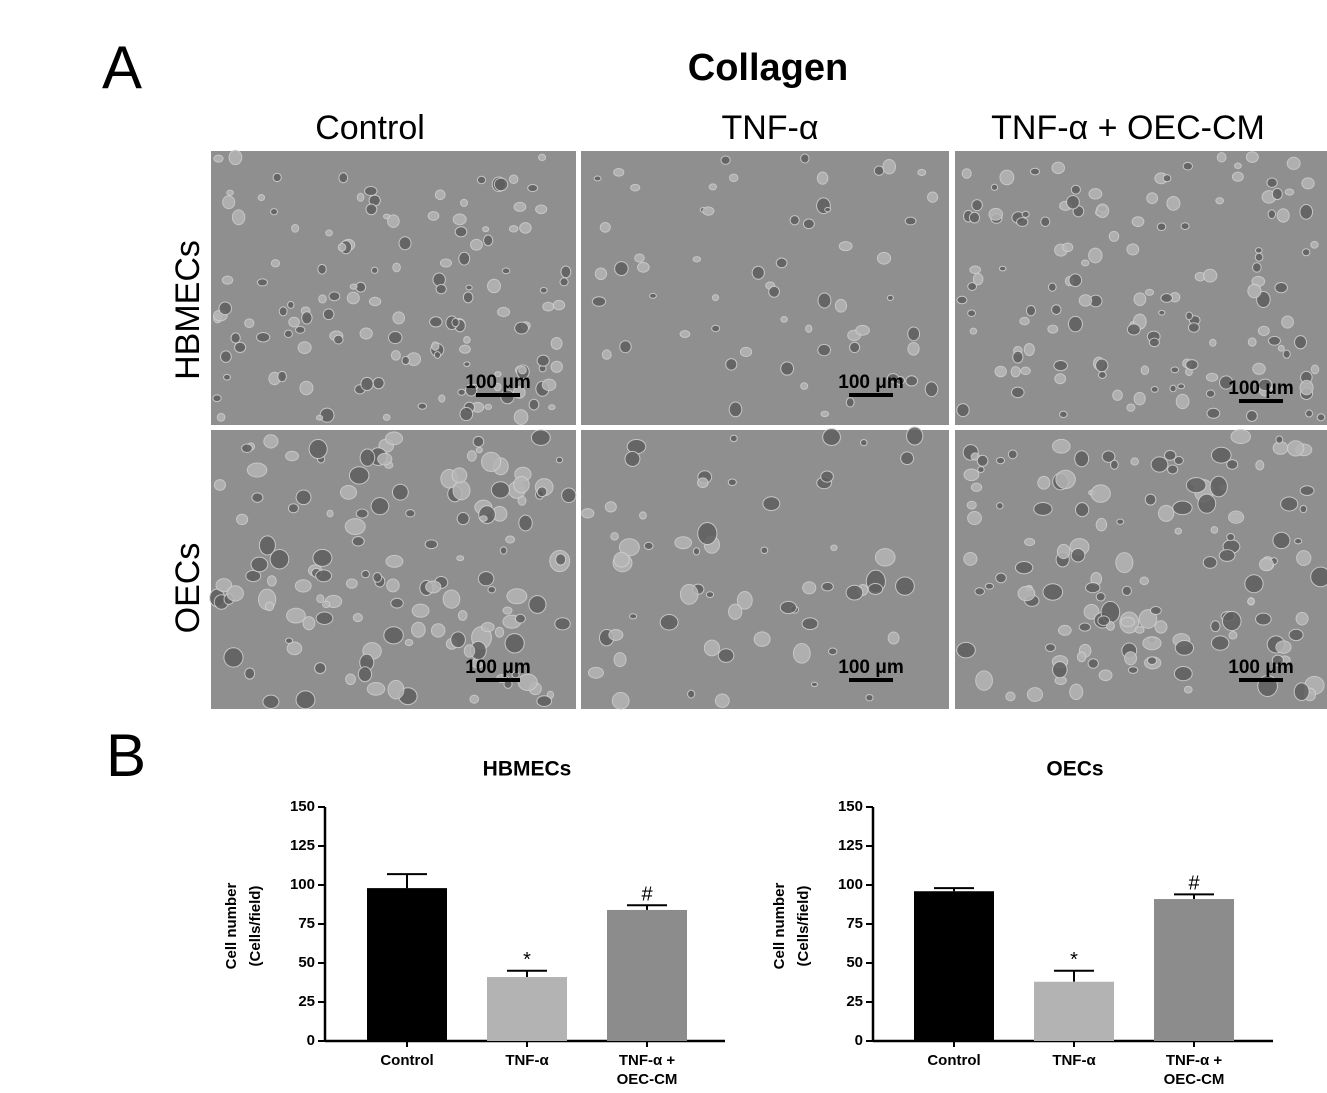 This screenshot has width=1327, height=1093. What do you see at coordinates (311, 1040) in the screenshot?
I see `y-tick-label: 0` at bounding box center [311, 1040].